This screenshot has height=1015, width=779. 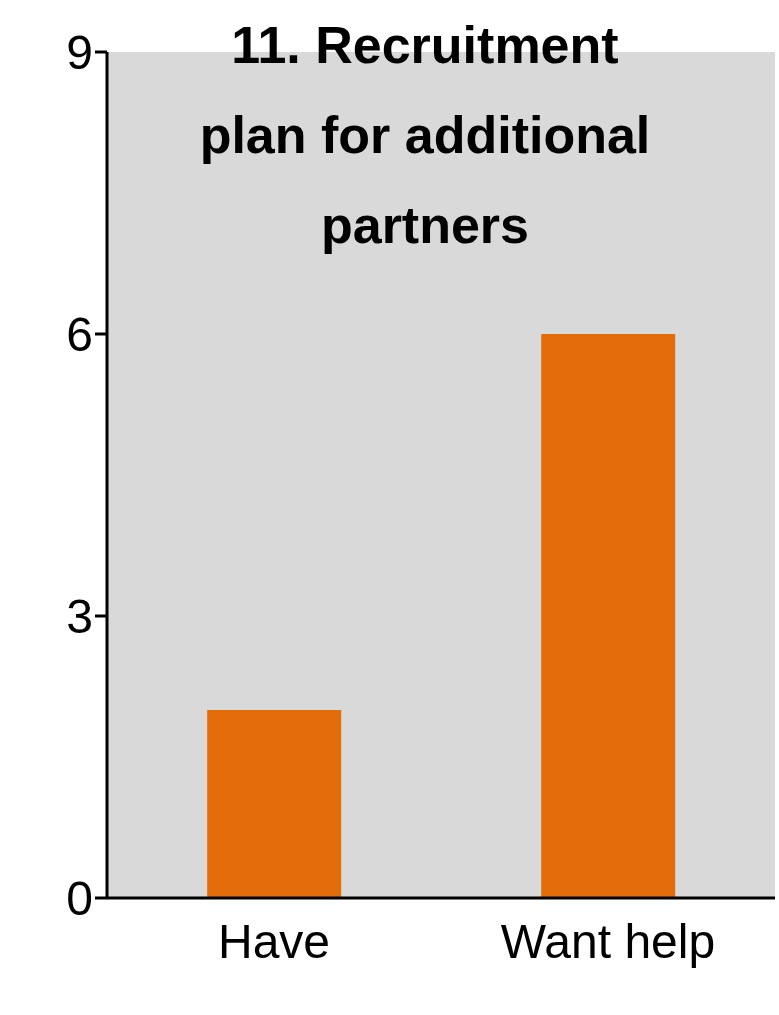 What do you see at coordinates (79, 53) in the screenshot?
I see `y-tick-label: 9` at bounding box center [79, 53].